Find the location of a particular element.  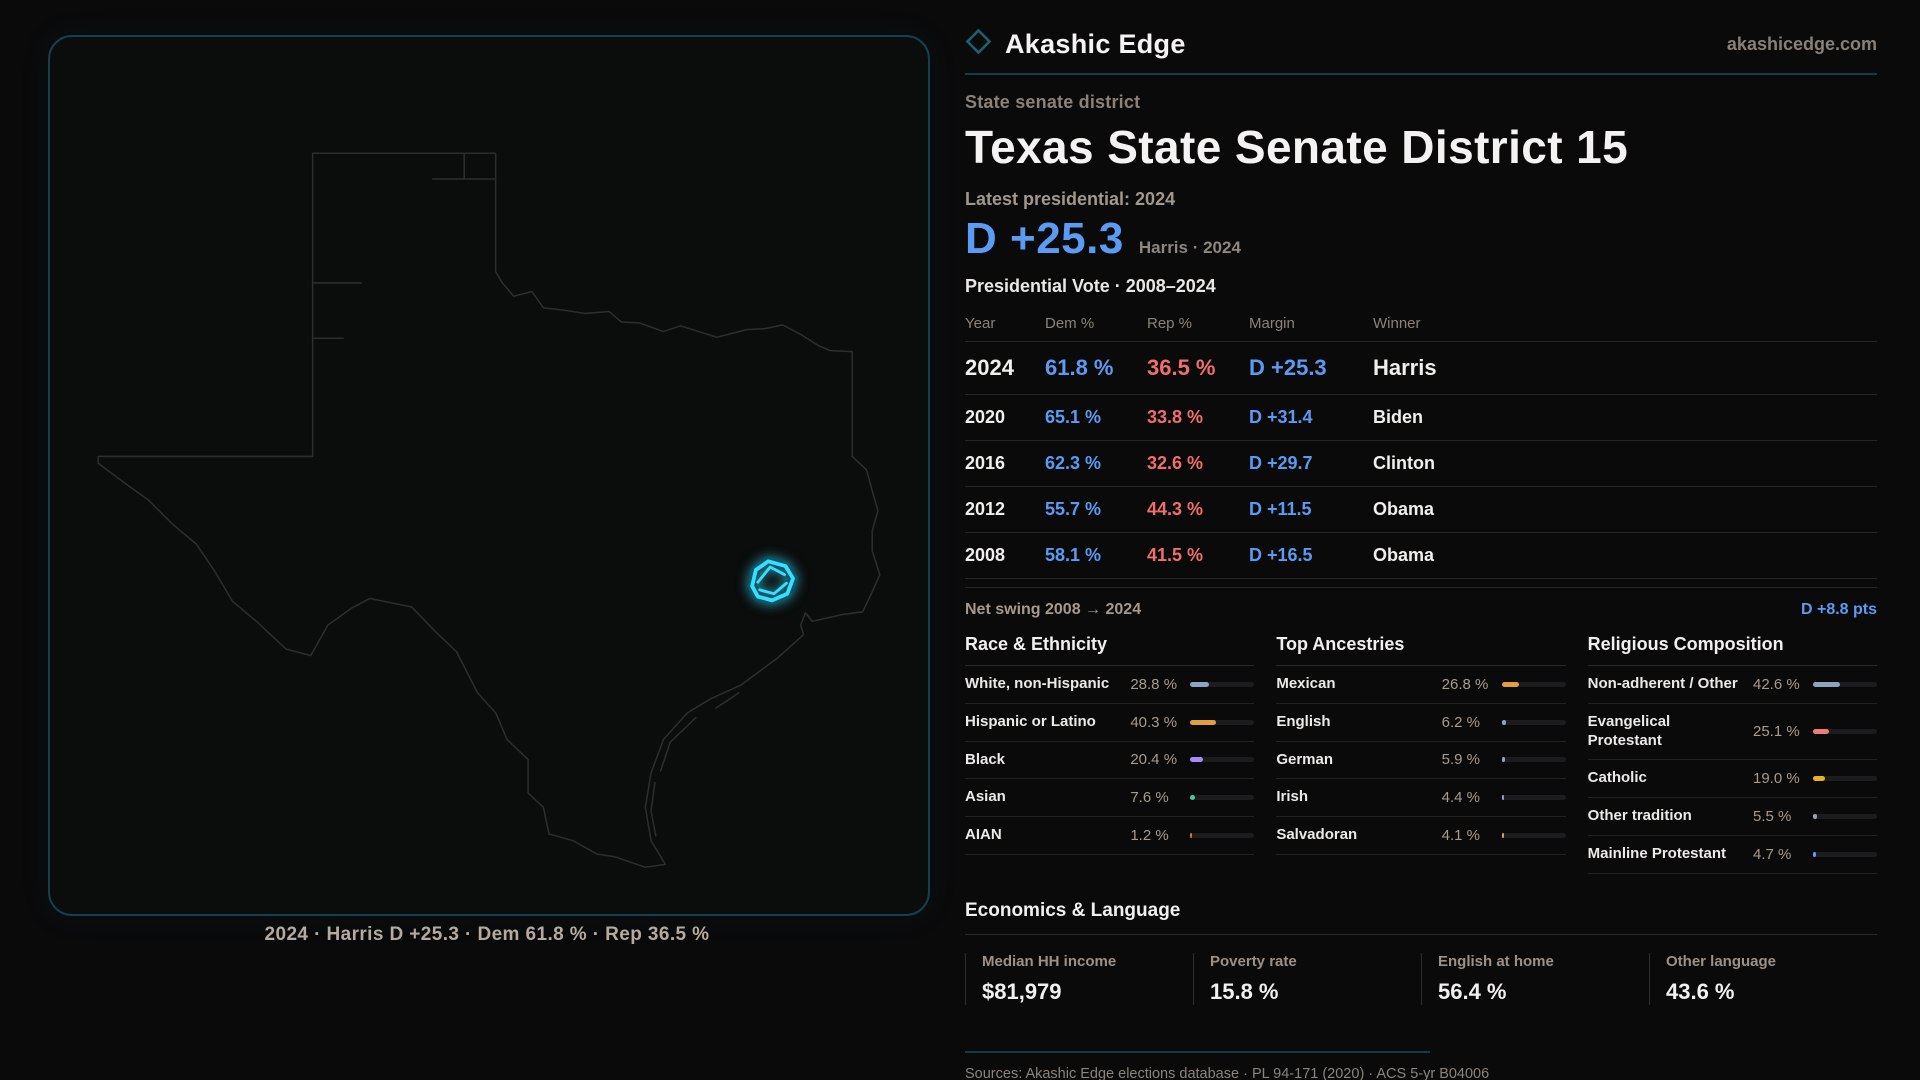

net-swing-label: Net swing 2008 → 2024 is located at coordinates (1053, 609).